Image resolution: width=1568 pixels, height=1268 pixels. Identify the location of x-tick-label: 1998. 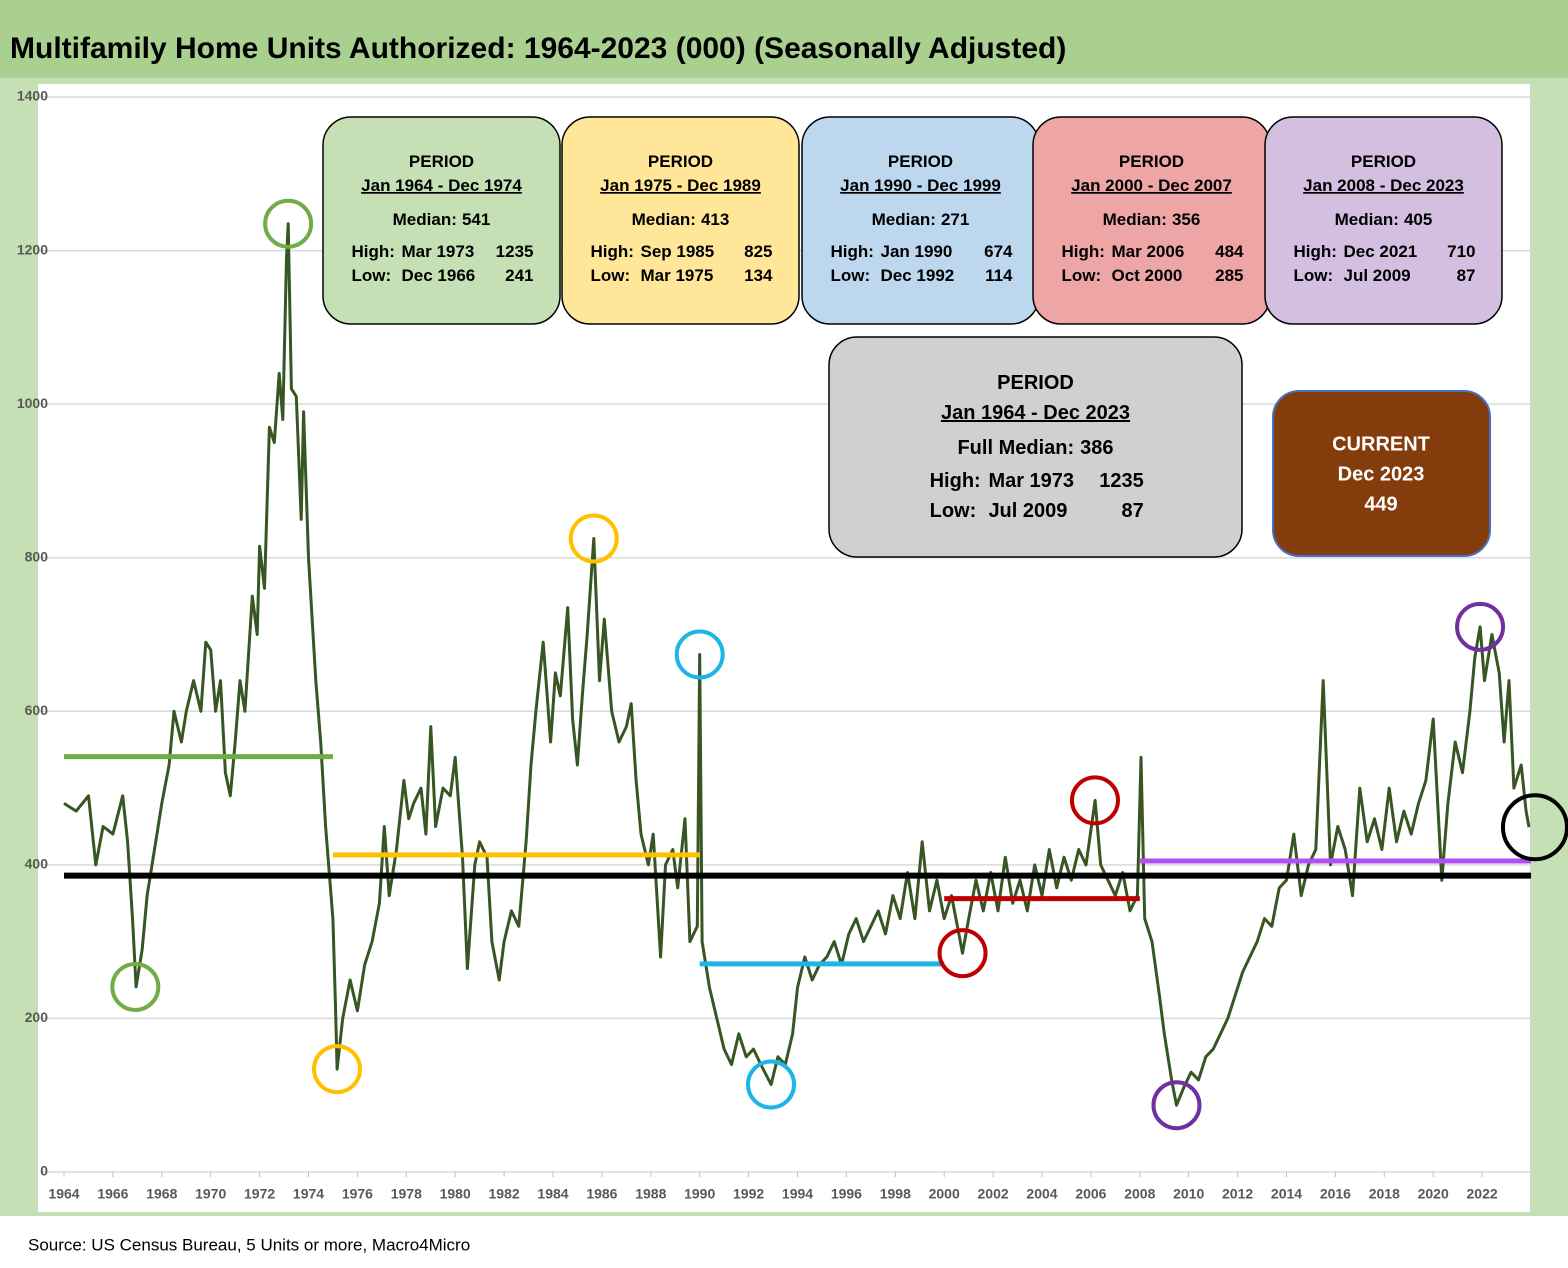
(895, 1194).